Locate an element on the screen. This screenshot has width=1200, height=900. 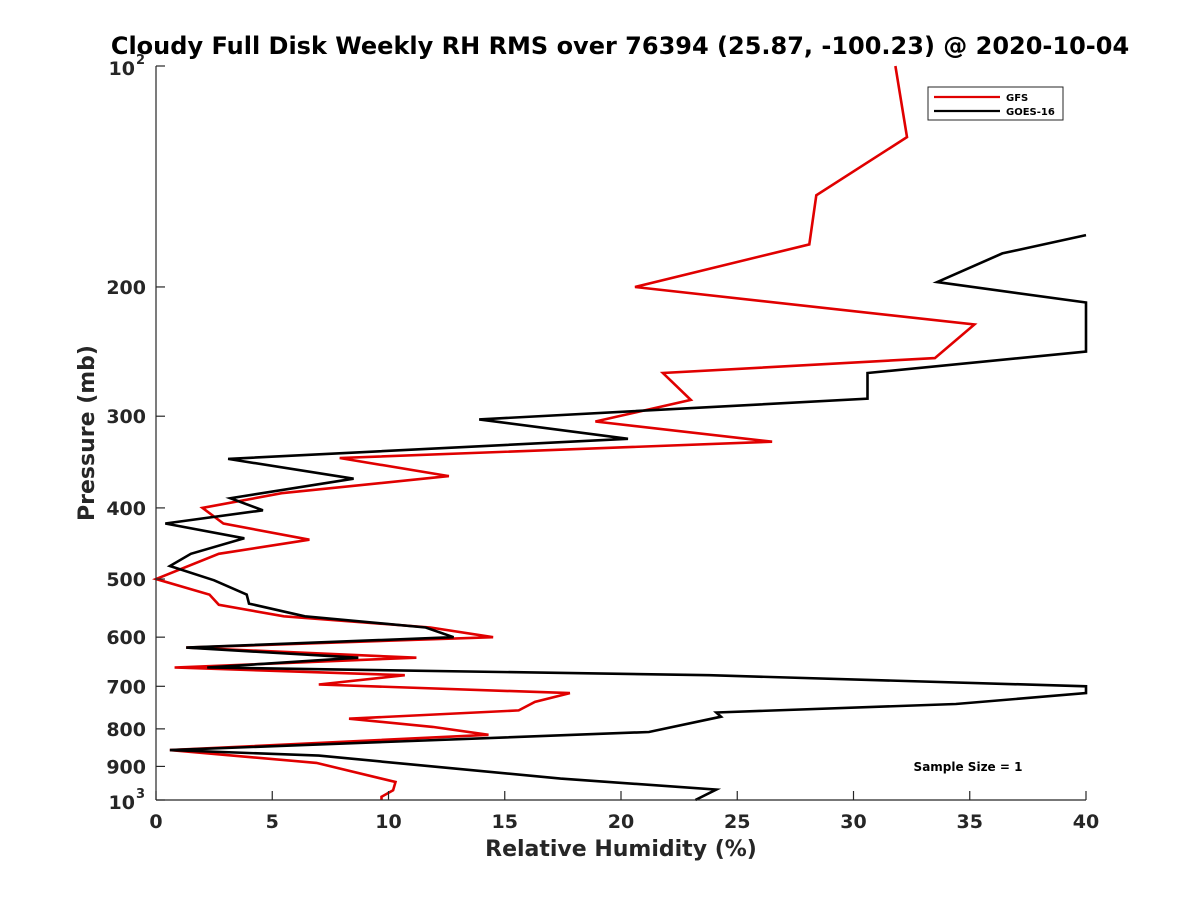
y-tick-label: 700 is located at coordinates (126, 687).